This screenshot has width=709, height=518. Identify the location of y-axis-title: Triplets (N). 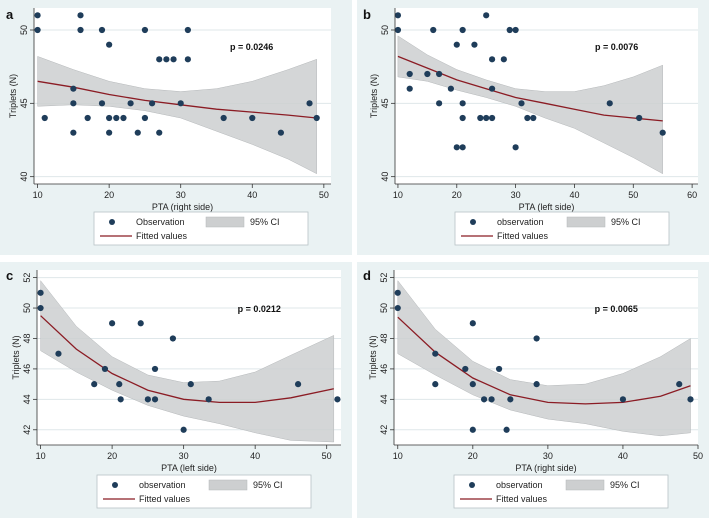
(373, 357).